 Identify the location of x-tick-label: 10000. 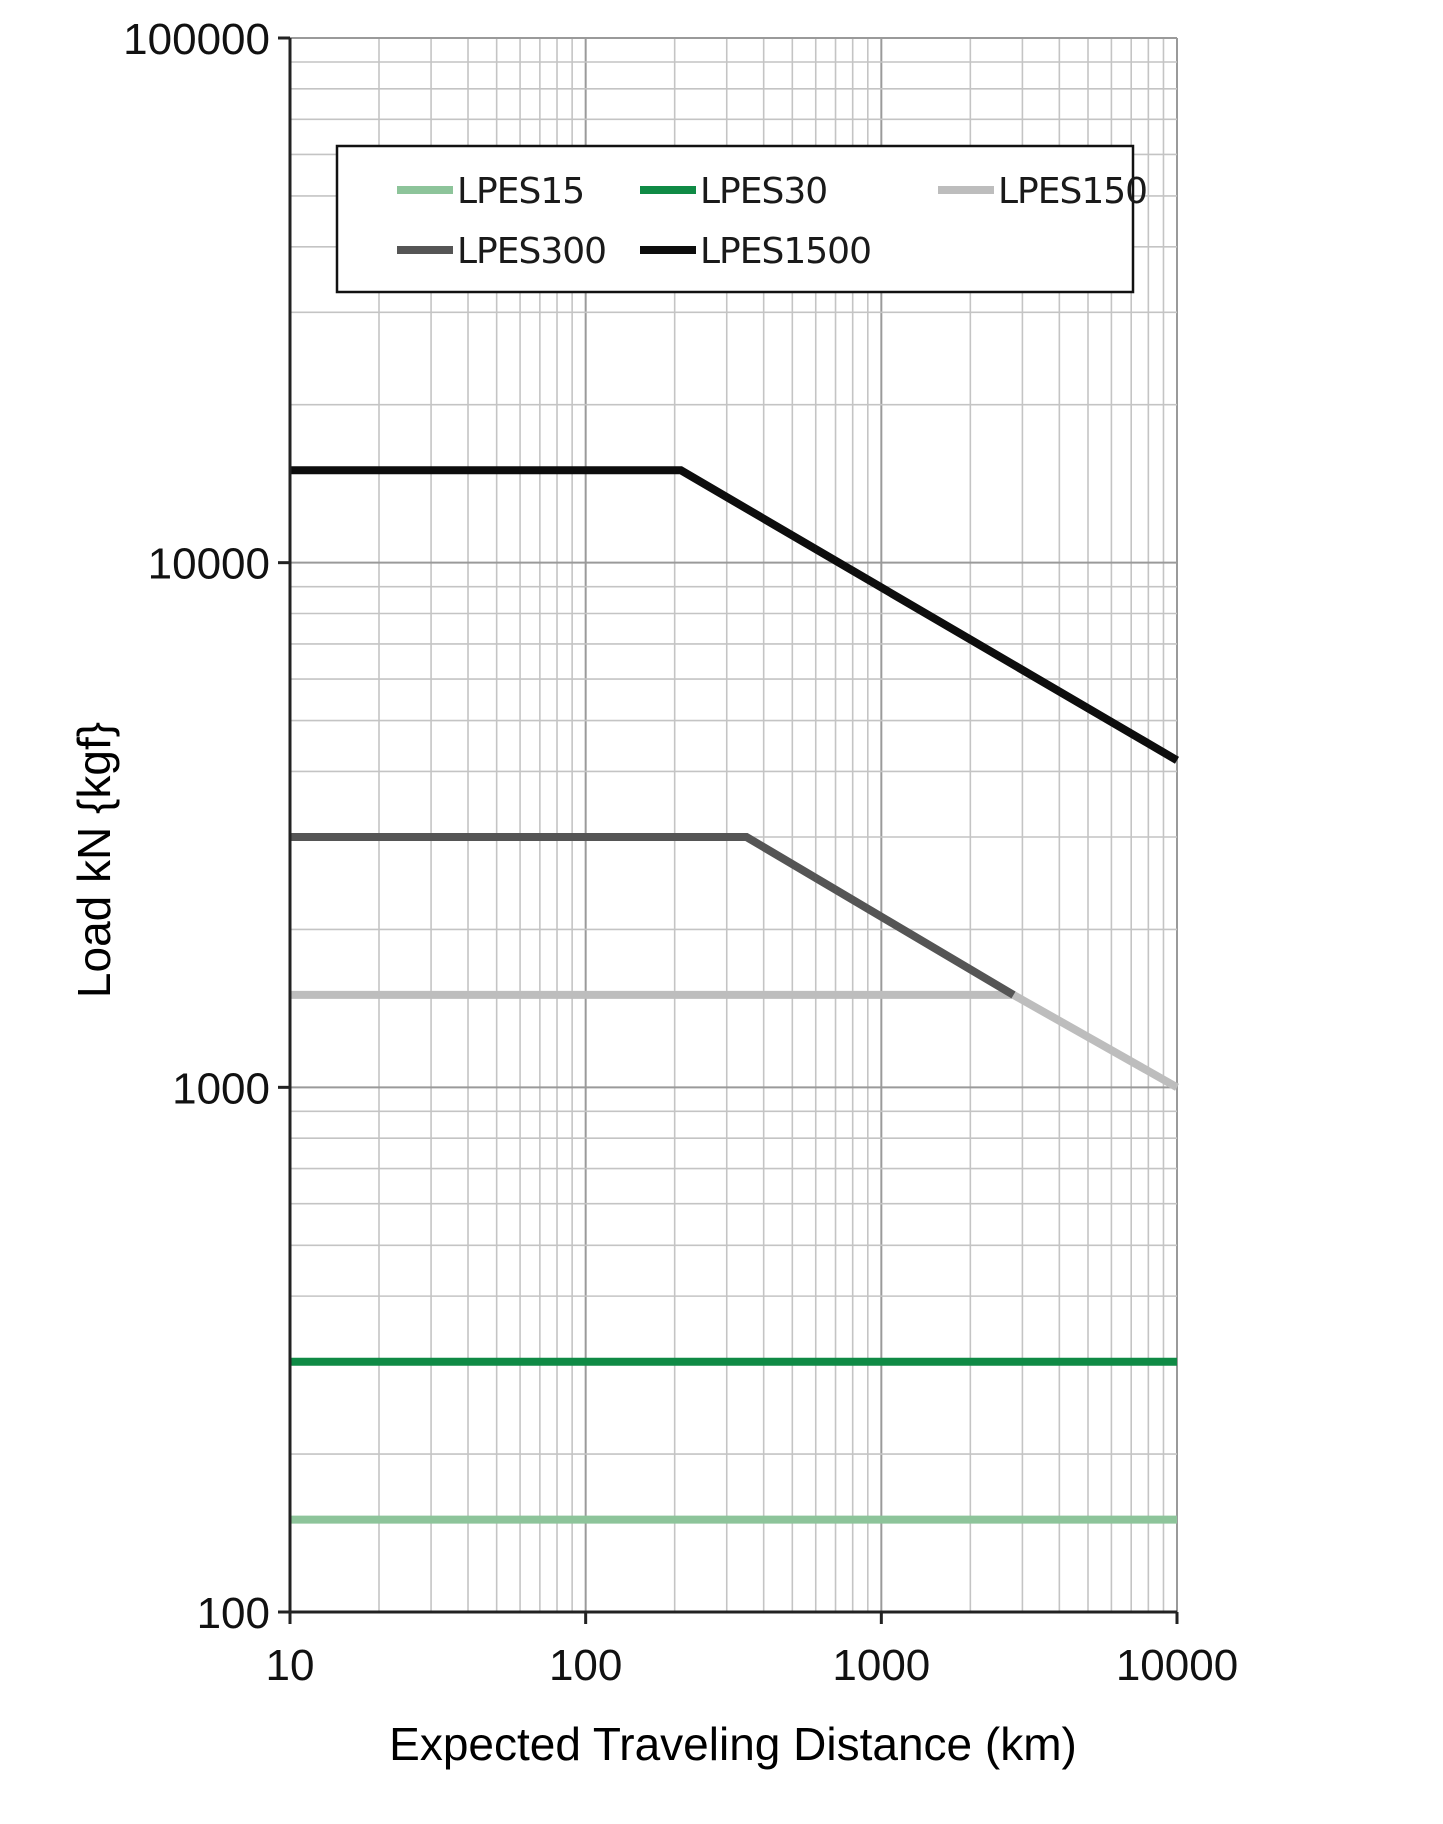
(1177, 1665).